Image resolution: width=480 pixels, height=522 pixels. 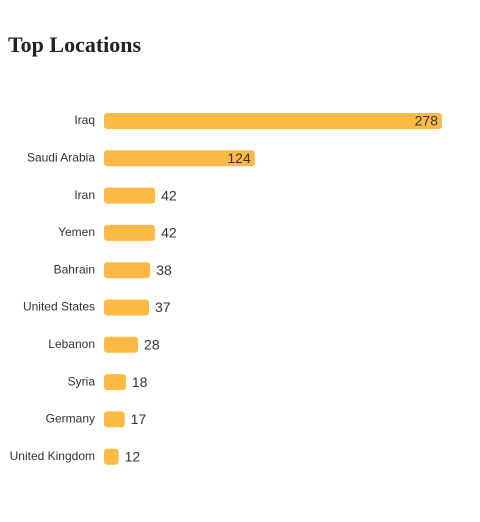 I want to click on category-label: Bahrain, so click(x=74, y=269).